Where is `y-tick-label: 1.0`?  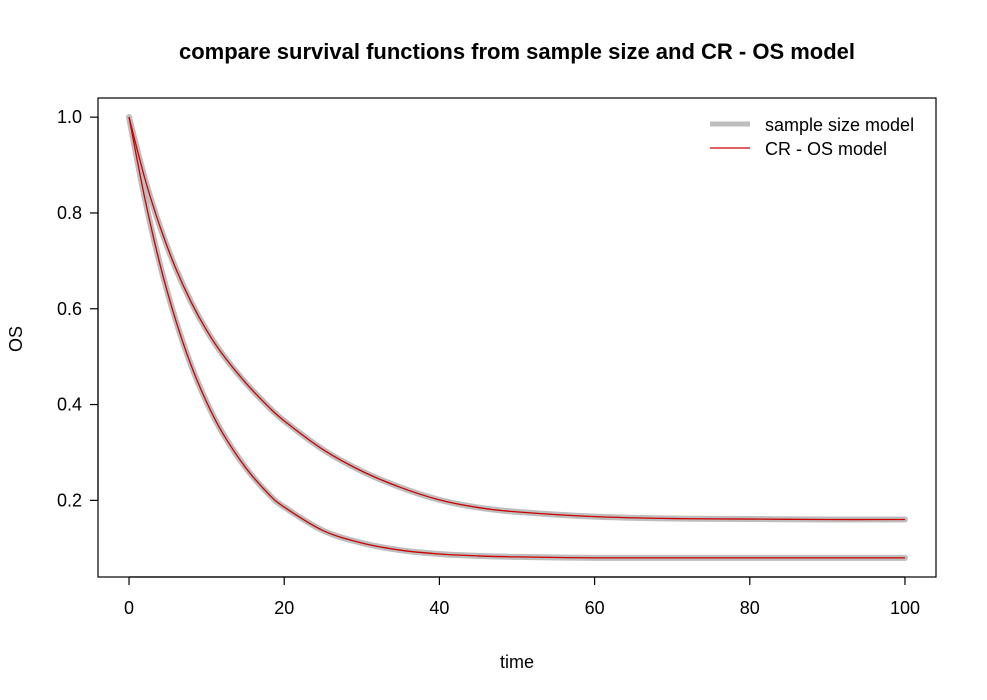 y-tick-label: 1.0 is located at coordinates (69, 117).